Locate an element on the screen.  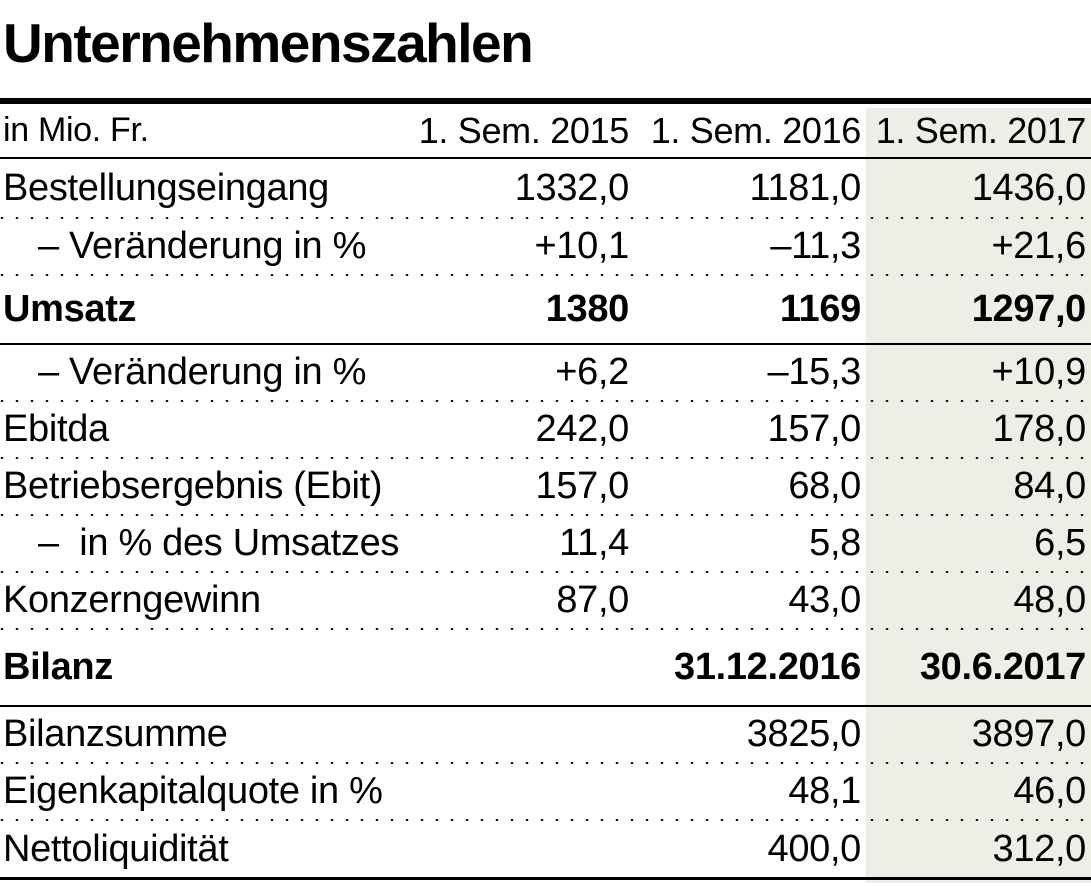
value-2015: 157,0 is located at coordinates (582, 486).